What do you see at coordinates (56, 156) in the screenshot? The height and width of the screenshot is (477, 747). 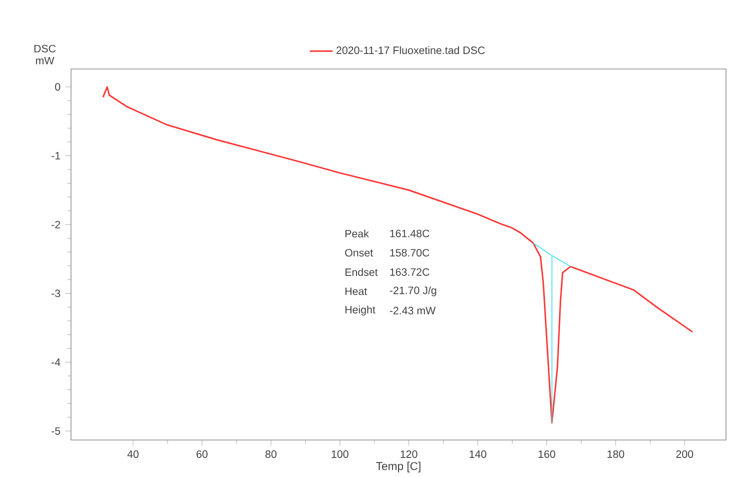 I see `y-tick-label: -1` at bounding box center [56, 156].